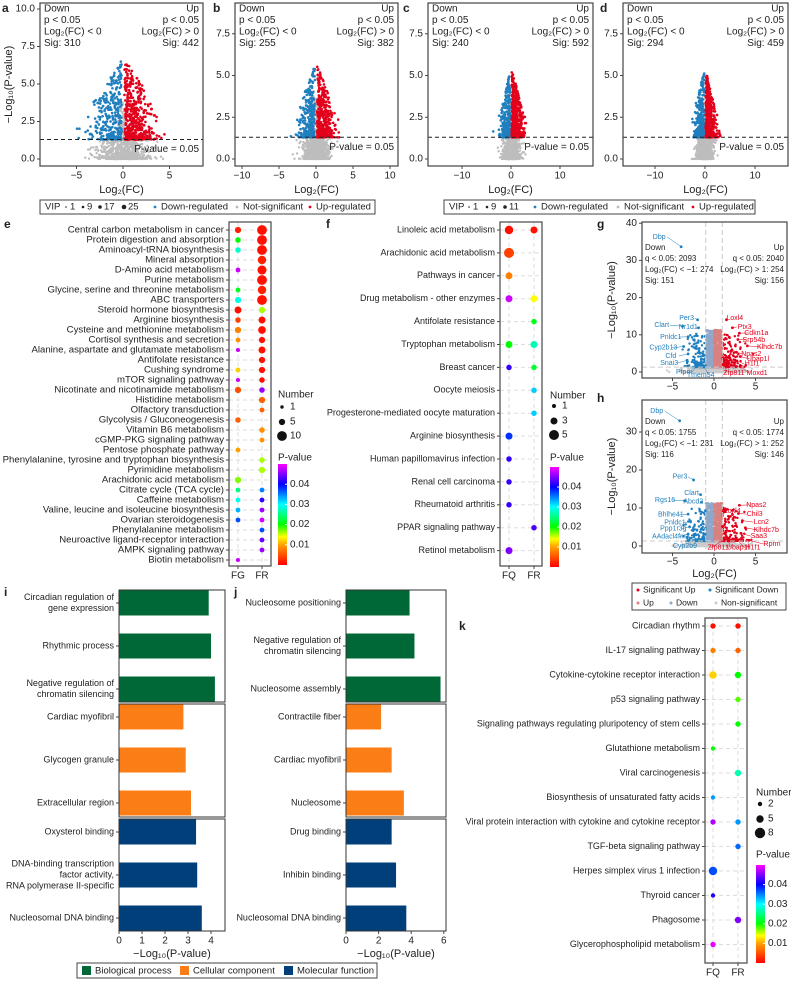  I want to click on y-tick-label: 0.0, so click(28, 159).